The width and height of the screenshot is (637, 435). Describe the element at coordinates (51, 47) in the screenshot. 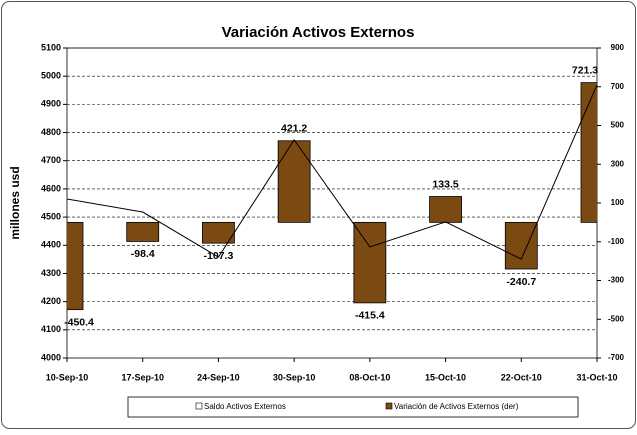

I see `y-tick-label: 5100` at that location.